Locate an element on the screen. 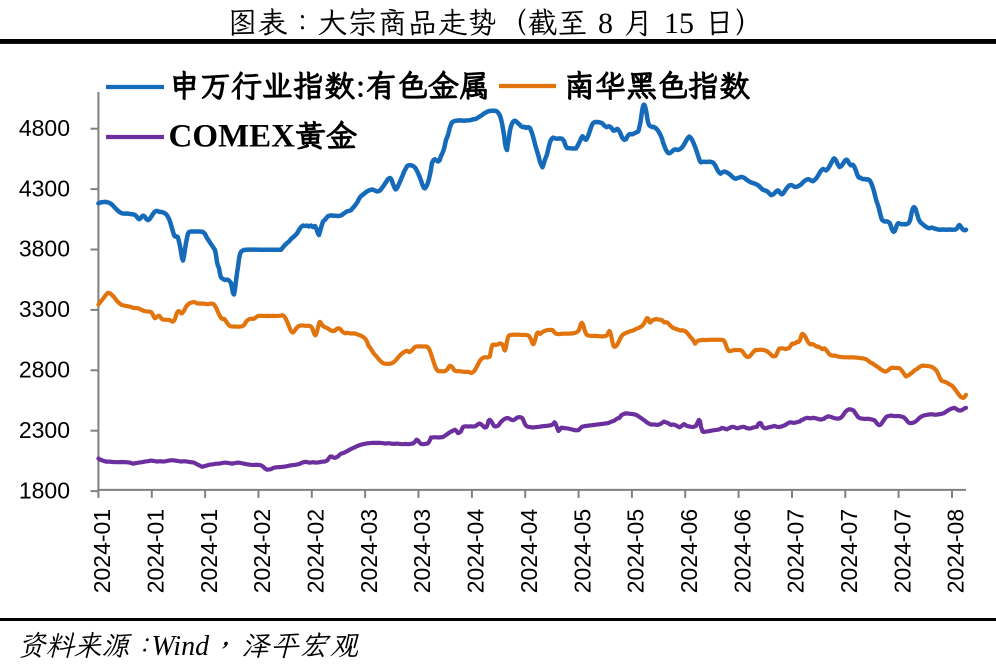  svg-text: 南华黑色指数 is located at coordinates (657, 85).